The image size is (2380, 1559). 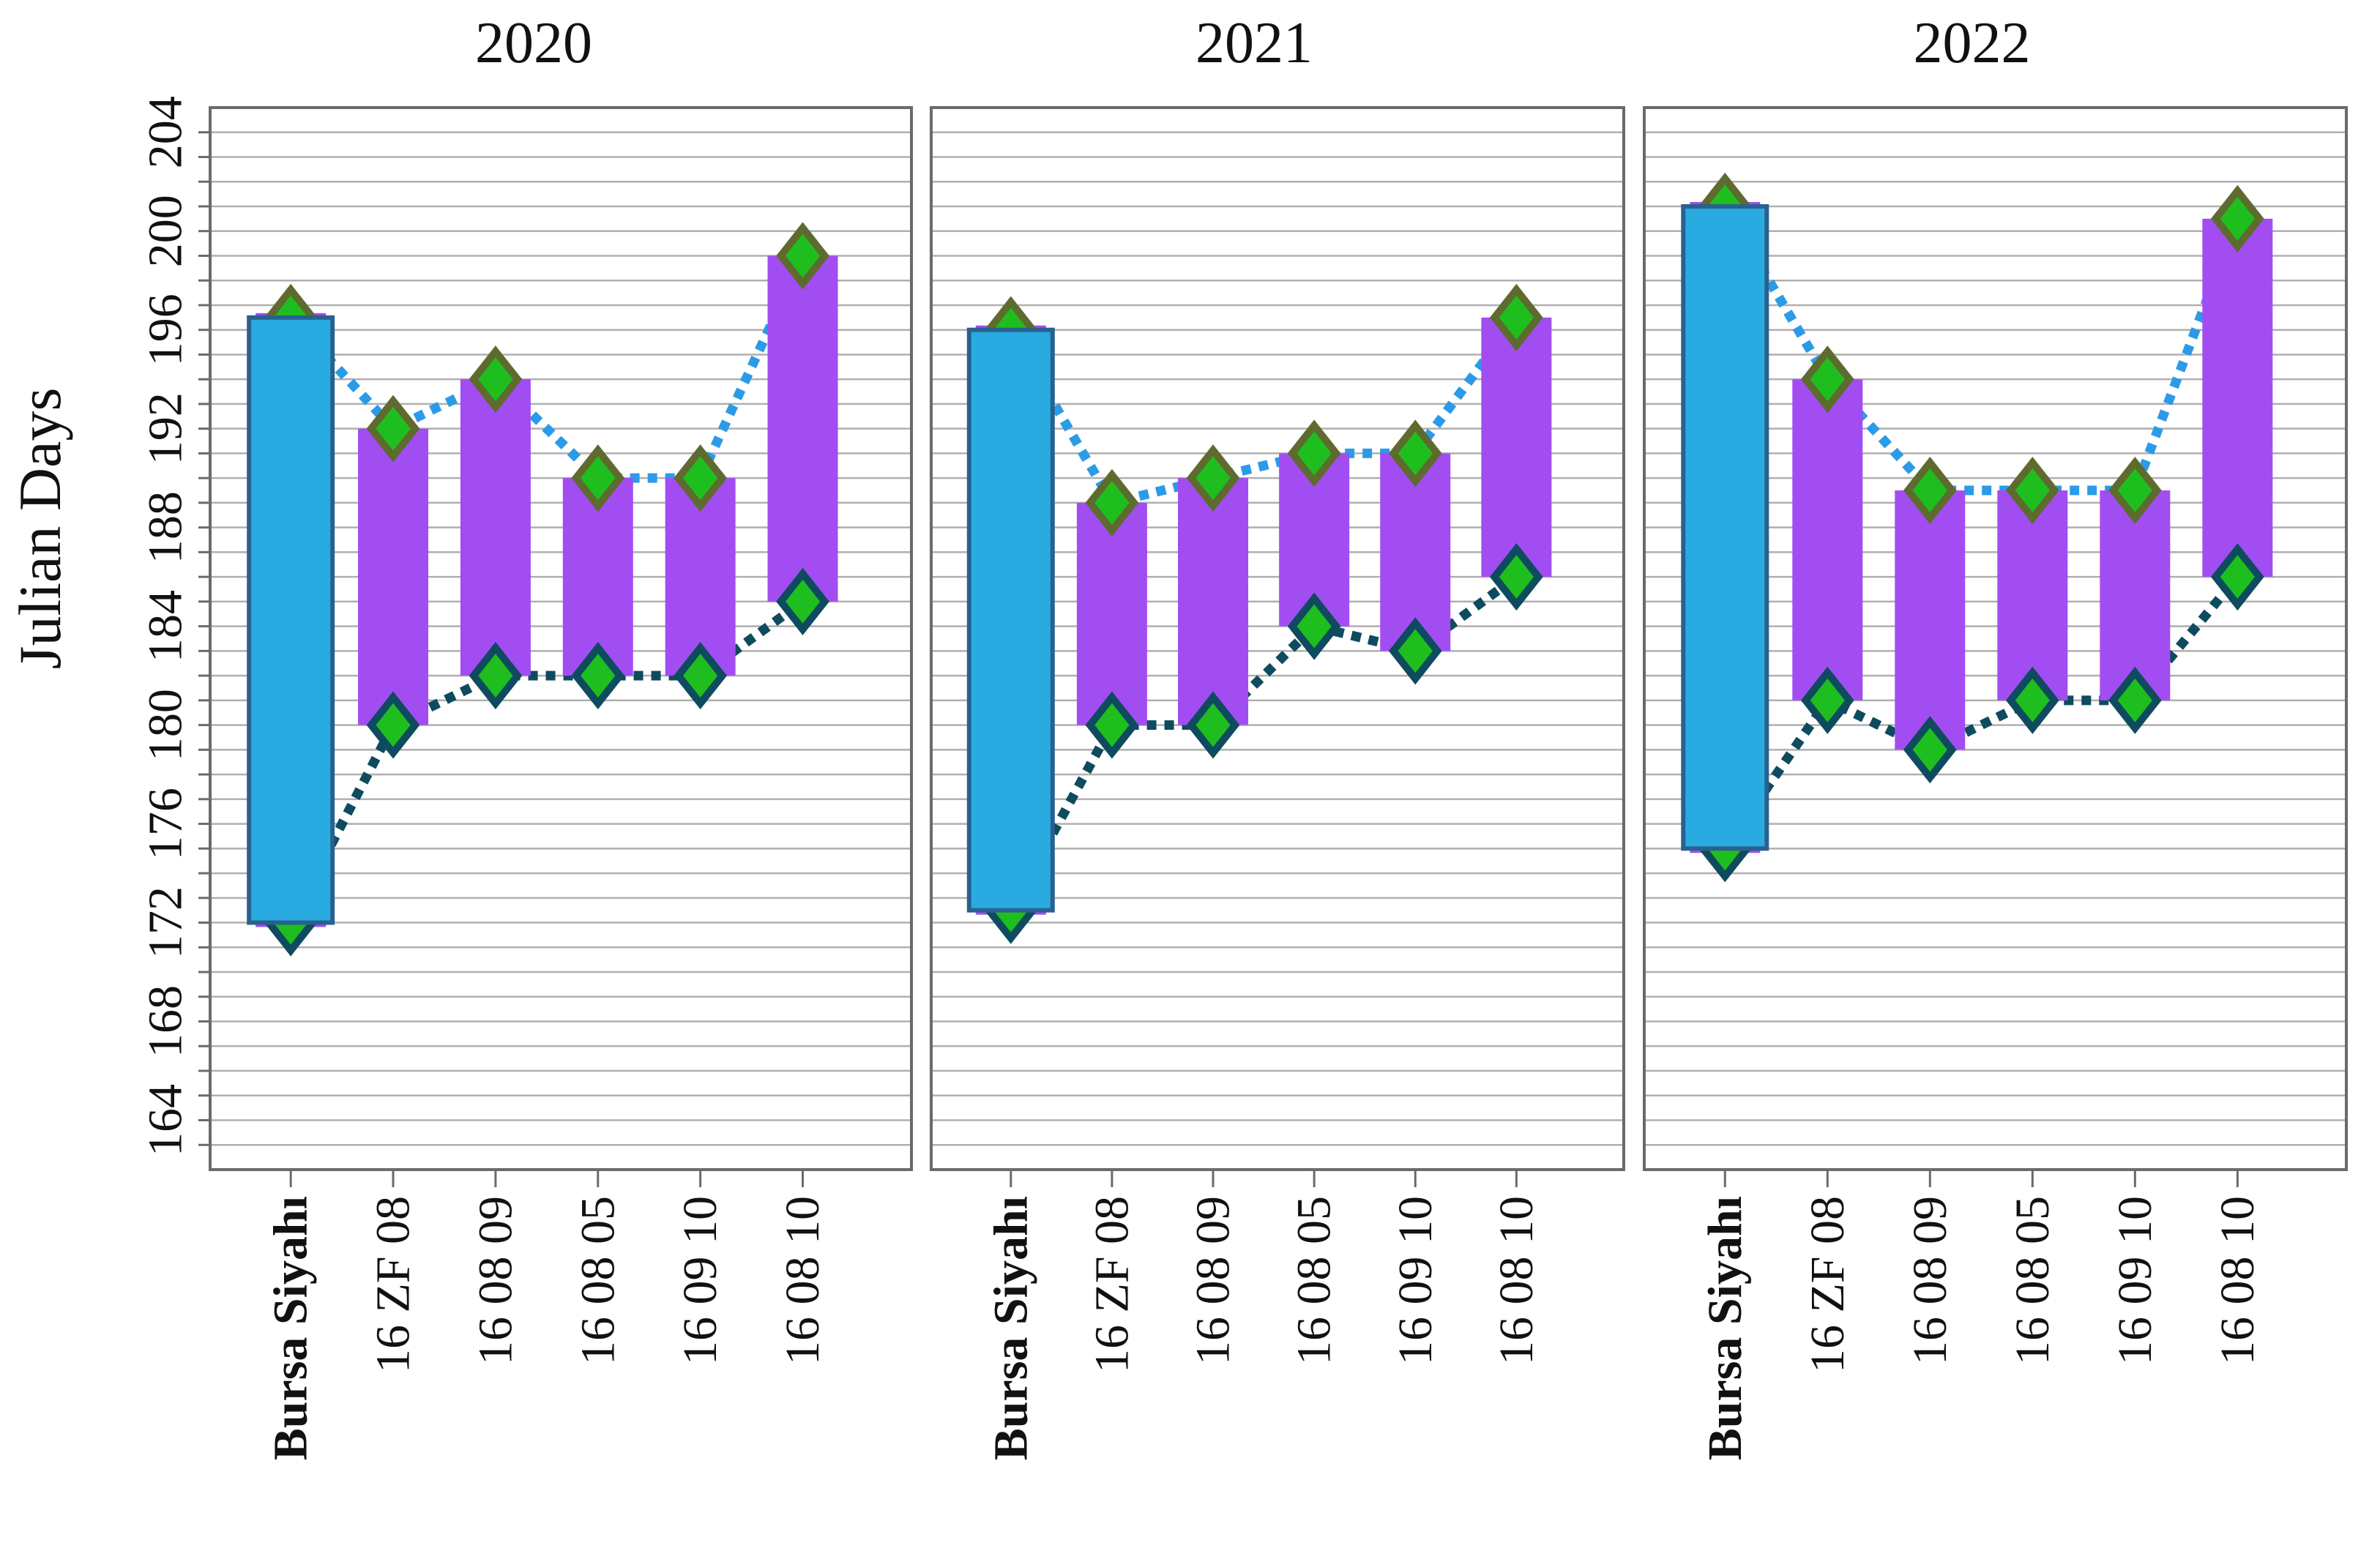 What do you see at coordinates (166, 527) in the screenshot?
I see `y-tick-label: 188` at bounding box center [166, 527].